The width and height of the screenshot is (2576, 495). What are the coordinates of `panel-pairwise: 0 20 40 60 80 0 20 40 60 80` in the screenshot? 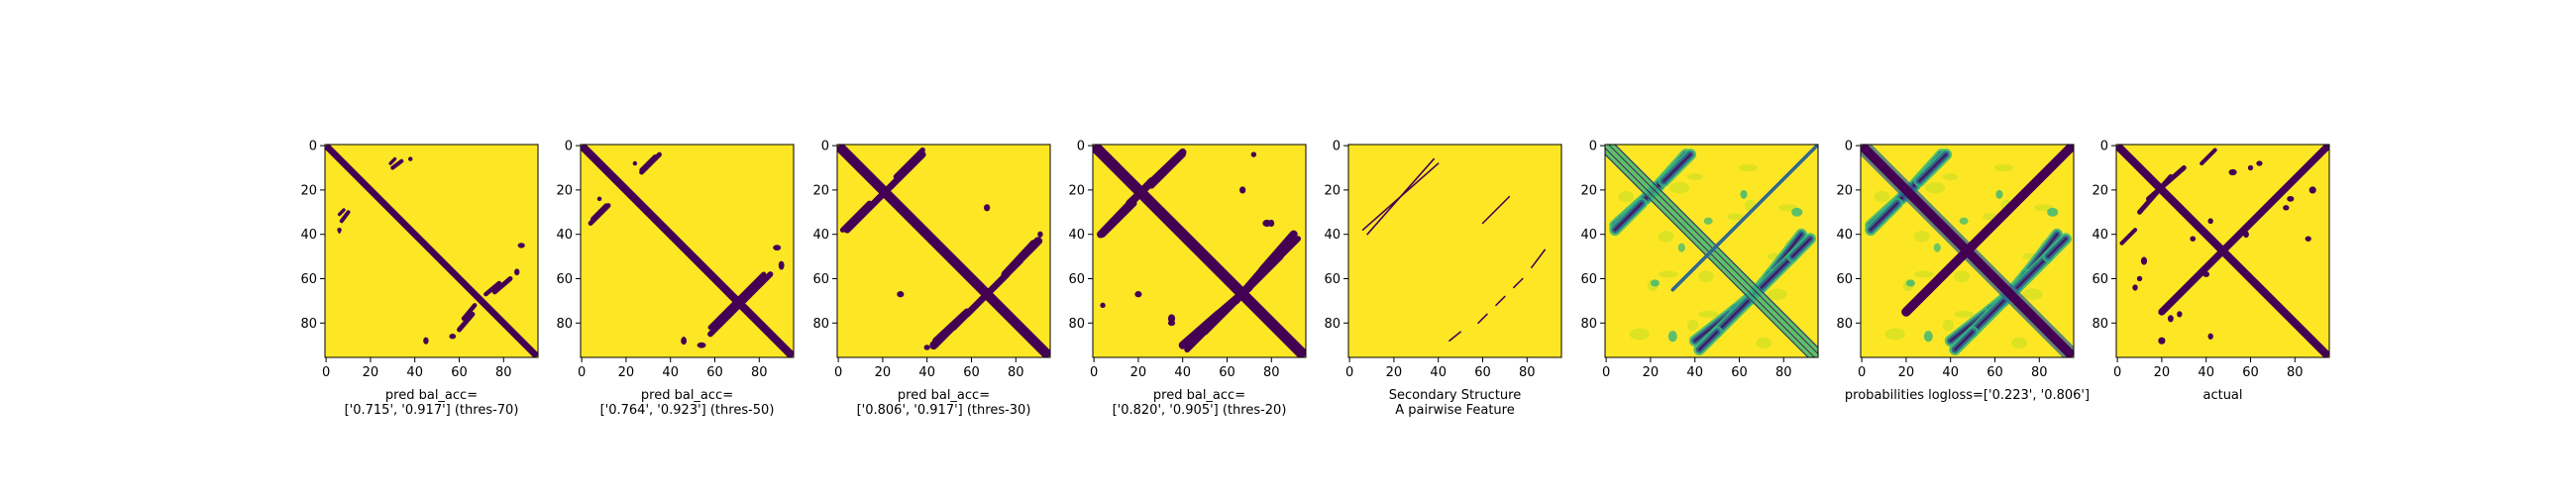 It's located at (1699, 260).